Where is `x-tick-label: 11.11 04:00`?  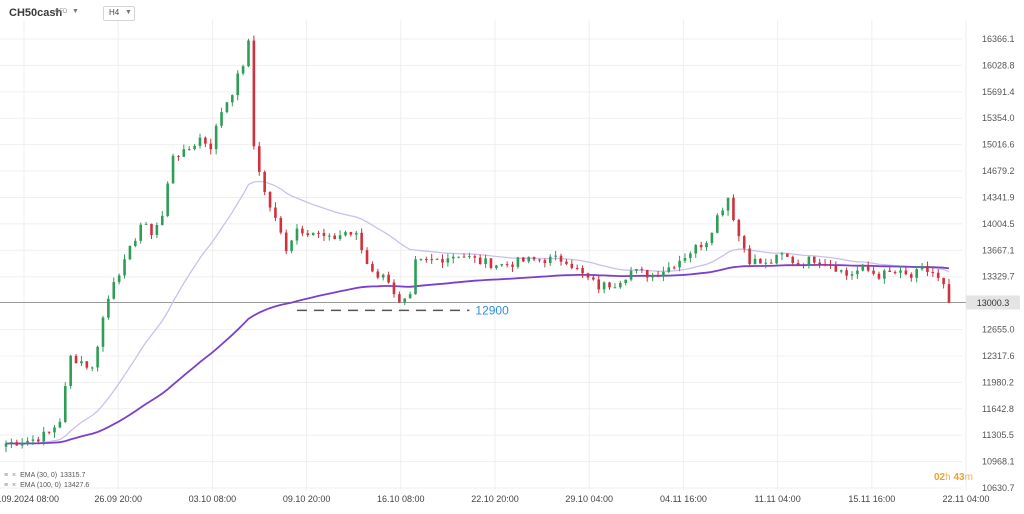
x-tick-label: 11.11 04:00 is located at coordinates (777, 499).